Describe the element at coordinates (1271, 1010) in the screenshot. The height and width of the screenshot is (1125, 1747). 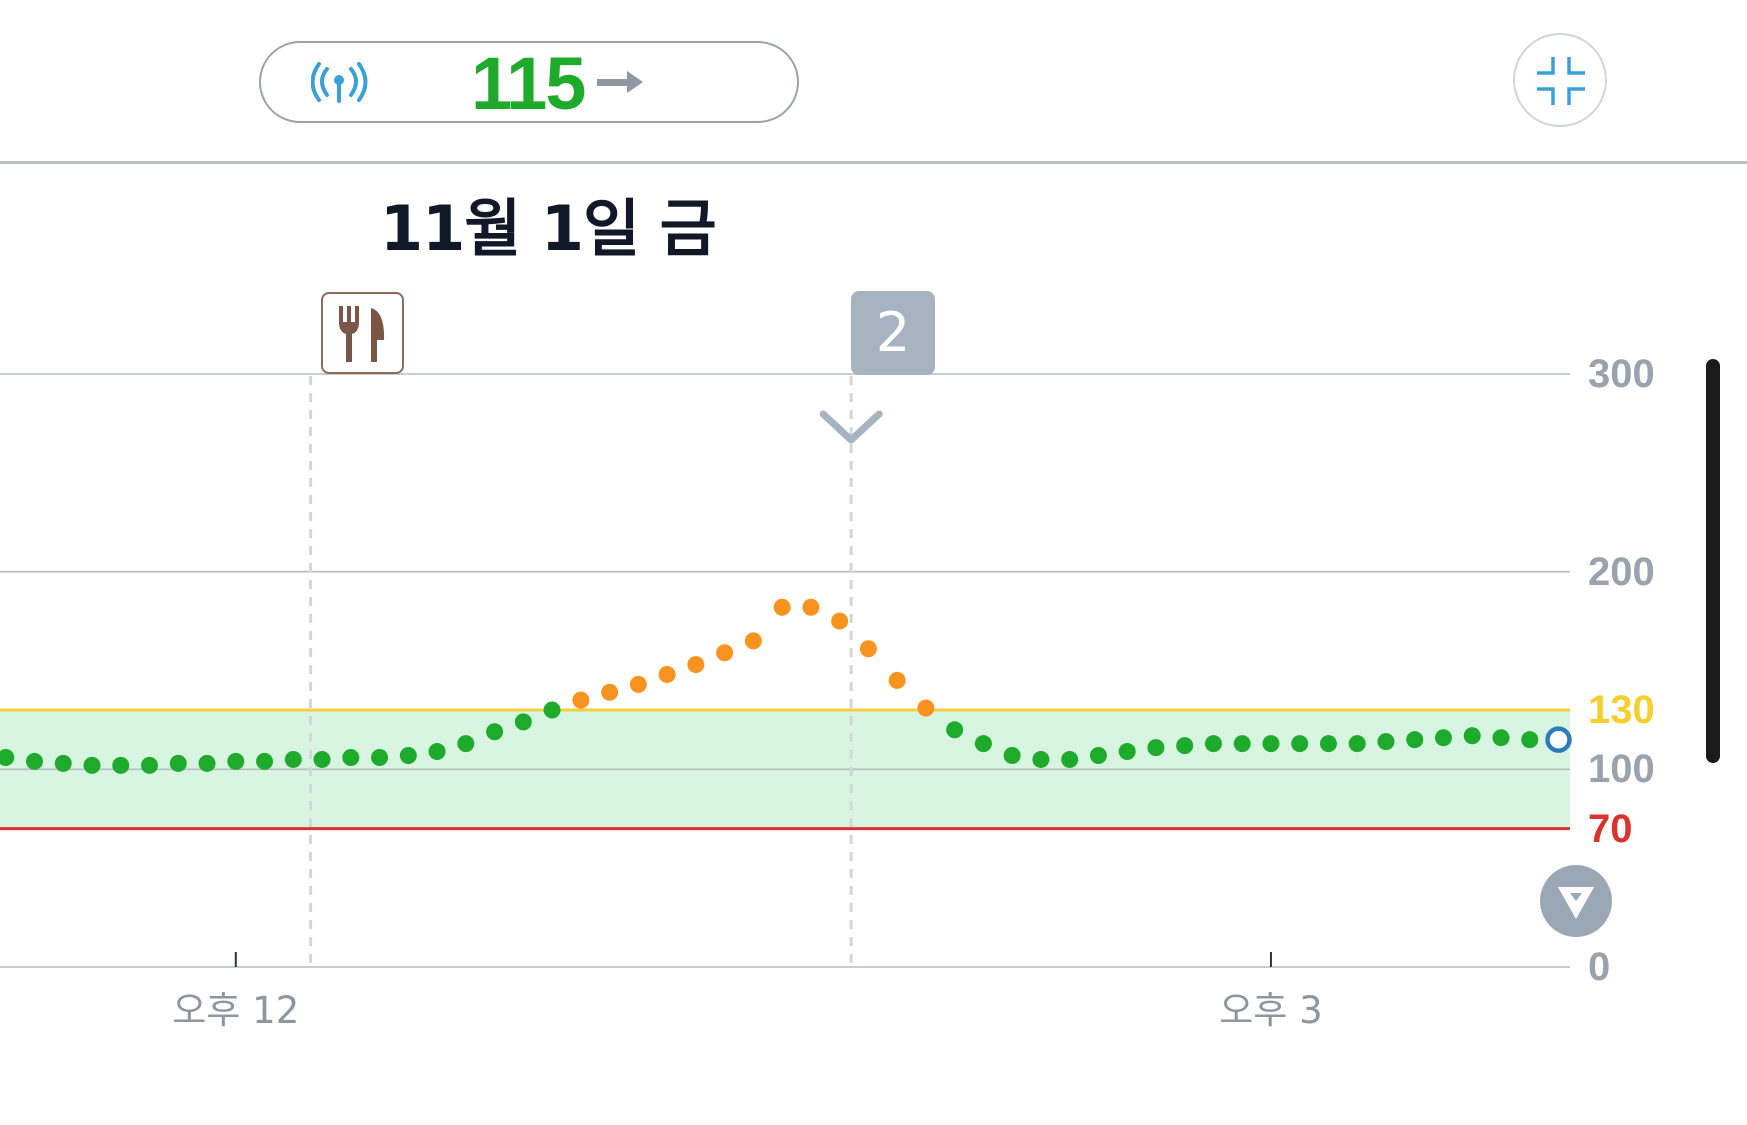
I see `x-tick-label: 오후 3` at that location.